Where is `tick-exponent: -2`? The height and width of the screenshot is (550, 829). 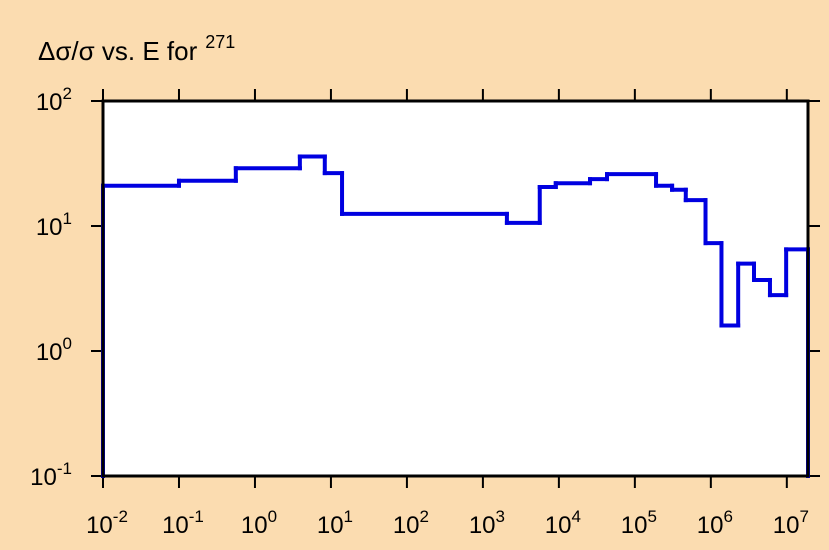
tick-exponent: -2 is located at coordinates (120, 516).